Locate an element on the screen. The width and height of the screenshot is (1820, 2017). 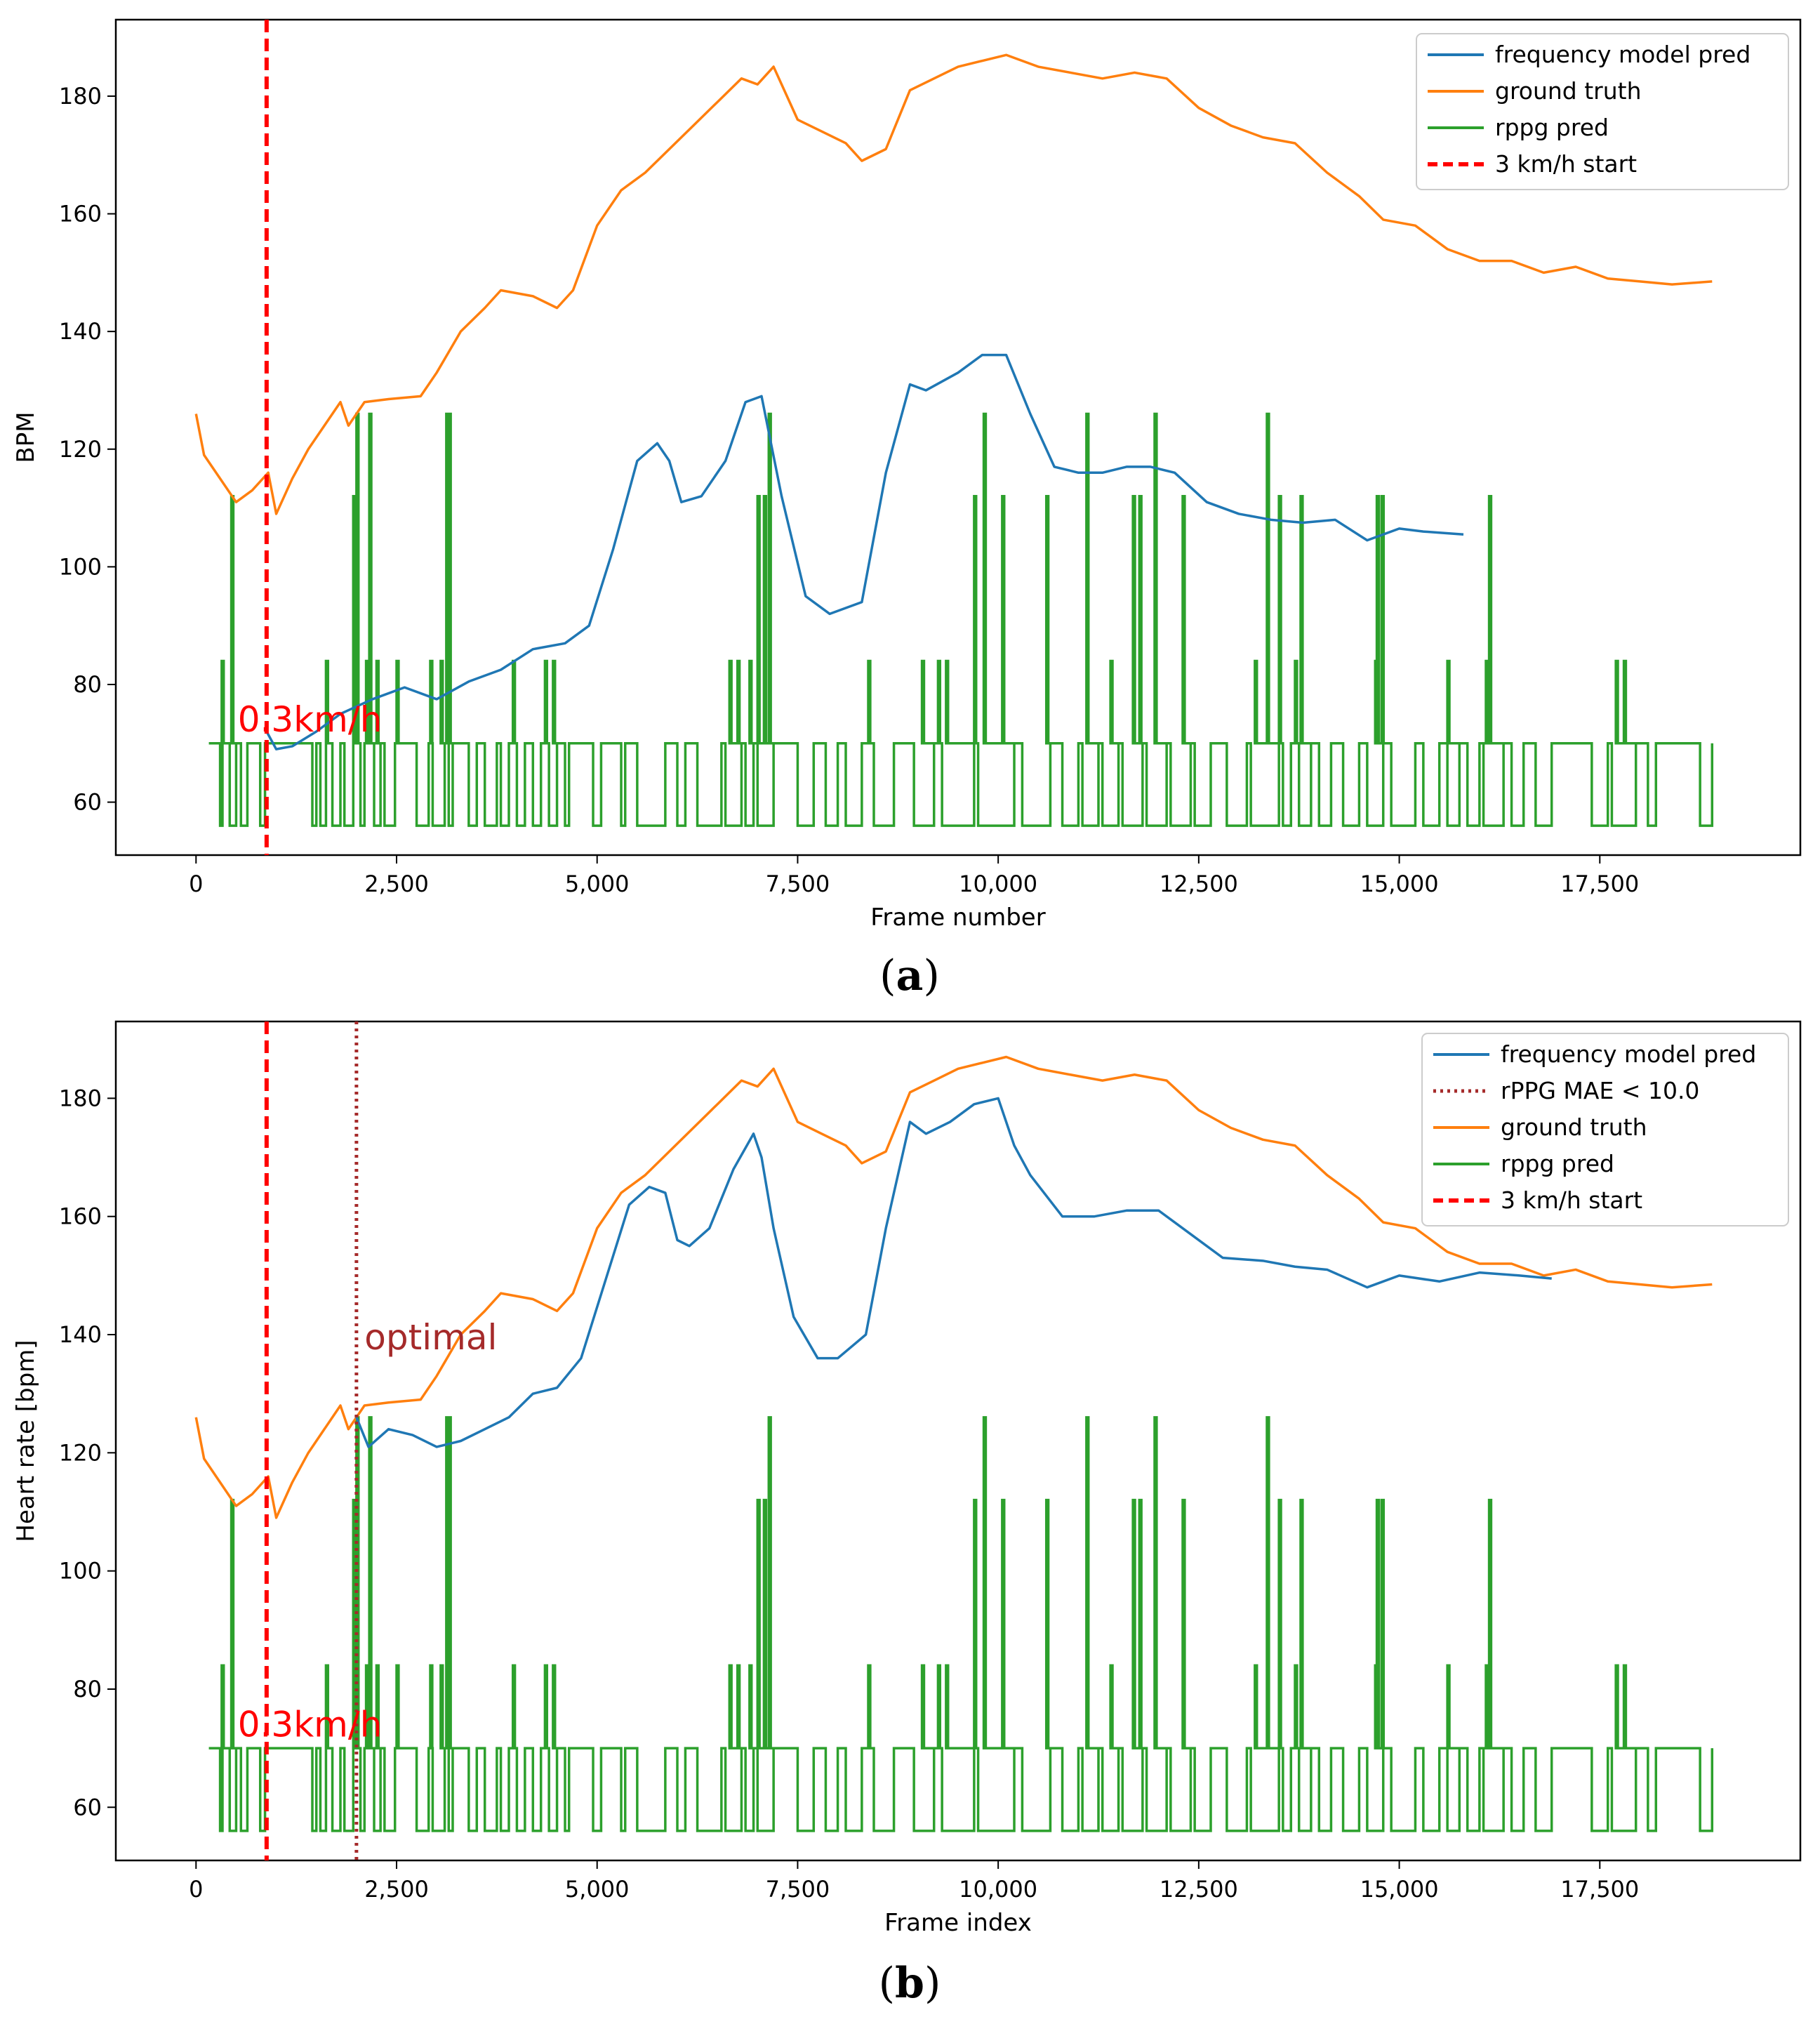
legend-entry: rPPG MAE < 10.0 is located at coordinates (1600, 1090).